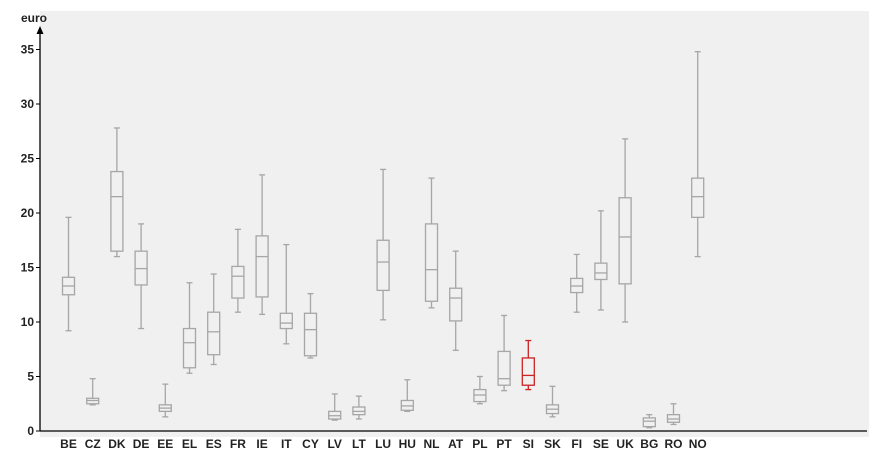 The width and height of the screenshot is (869, 455). What do you see at coordinates (698, 154) in the screenshot?
I see `box-no` at bounding box center [698, 154].